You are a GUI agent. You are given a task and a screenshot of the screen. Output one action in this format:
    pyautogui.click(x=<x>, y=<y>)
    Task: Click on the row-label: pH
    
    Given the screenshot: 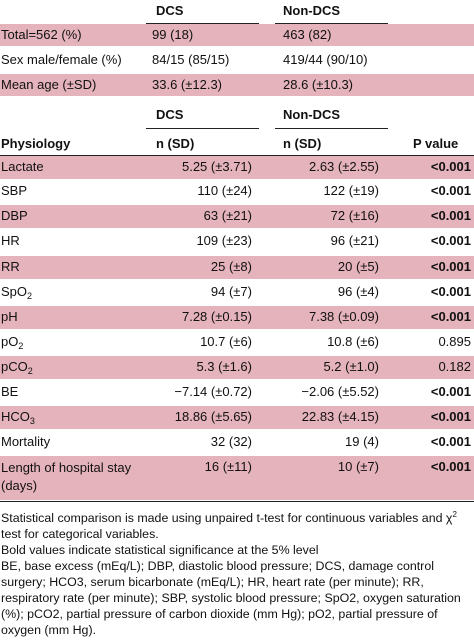 What is the action you would take?
    pyautogui.click(x=9, y=316)
    